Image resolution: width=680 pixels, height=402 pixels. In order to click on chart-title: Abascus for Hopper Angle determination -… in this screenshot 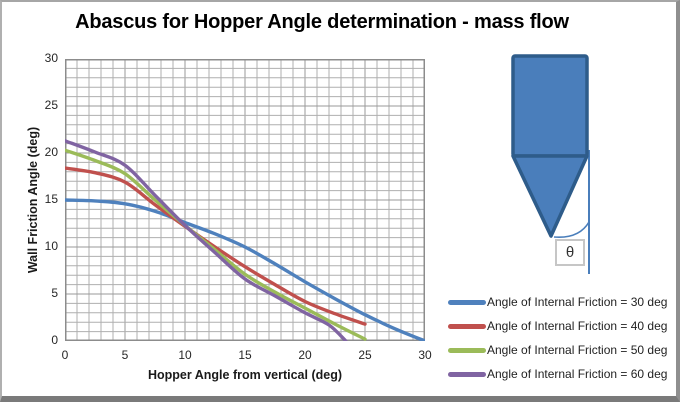, I will do `click(322, 22)`.